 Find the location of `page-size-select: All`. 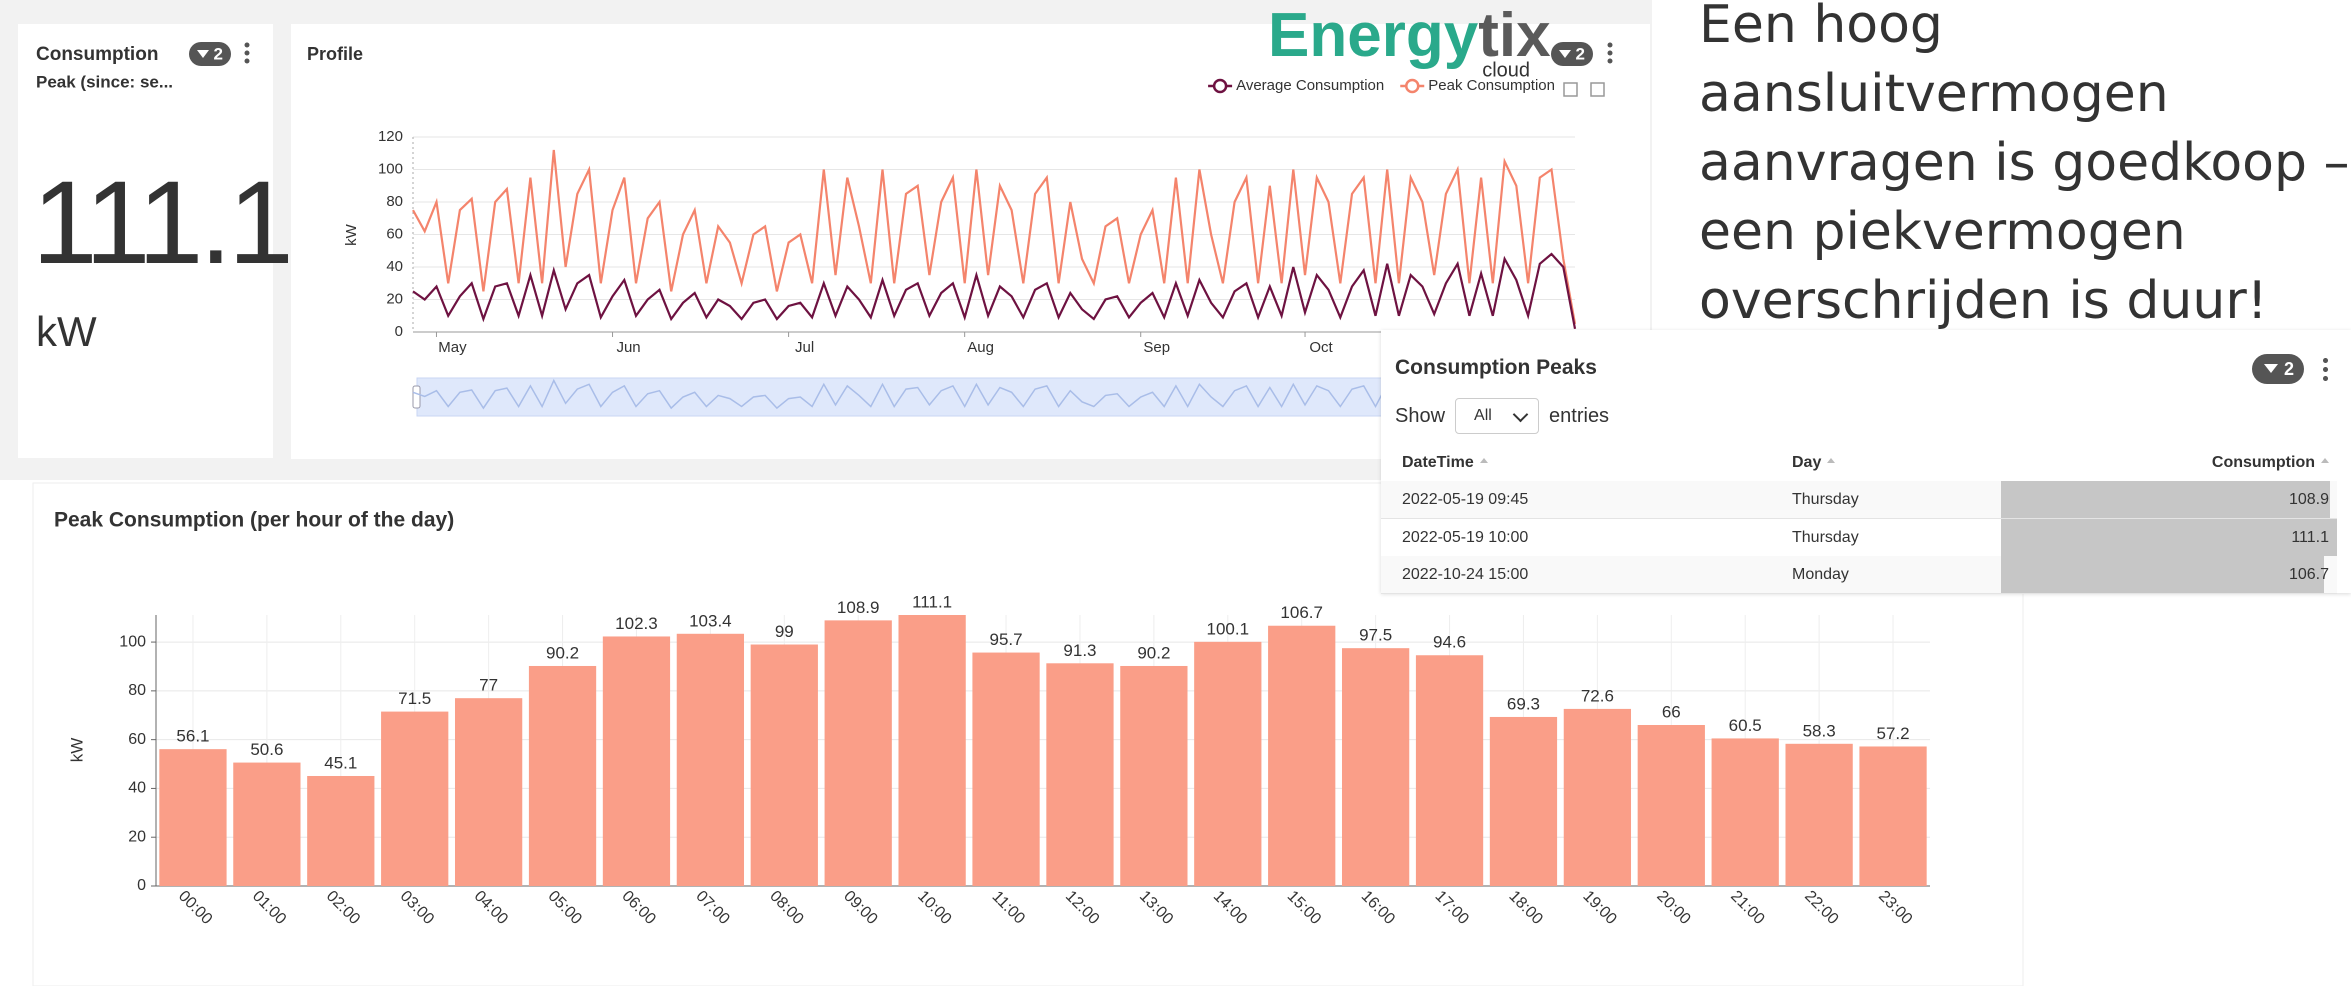

page-size-select: All is located at coordinates (1497, 416).